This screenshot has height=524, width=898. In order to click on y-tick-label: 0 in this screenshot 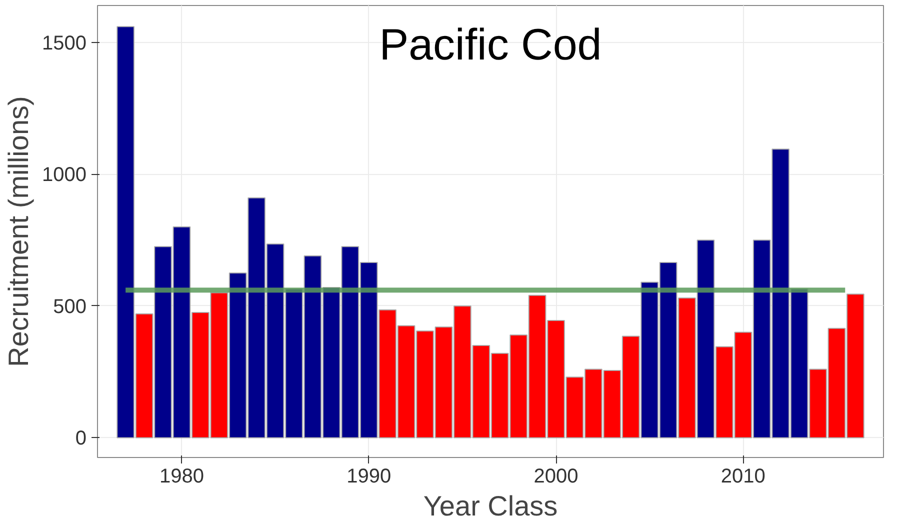, I will do `click(80, 439)`.